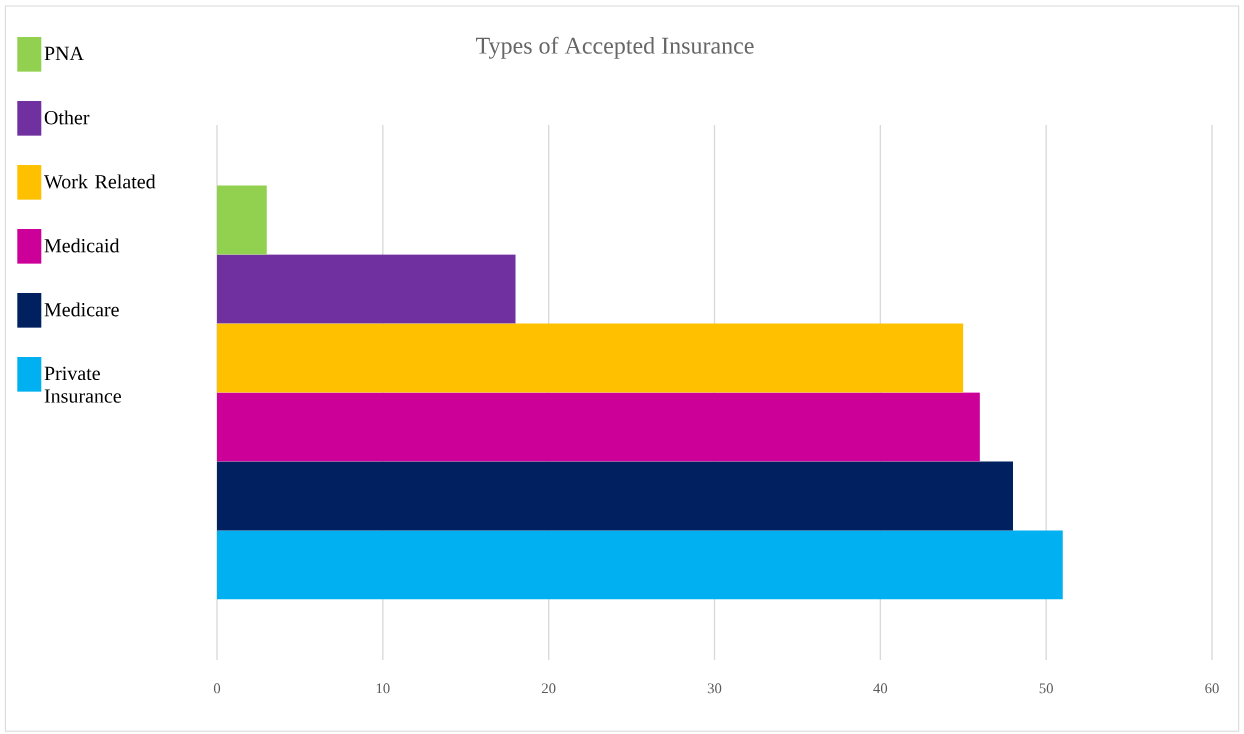  I want to click on legend-label: PNA, so click(64, 53).